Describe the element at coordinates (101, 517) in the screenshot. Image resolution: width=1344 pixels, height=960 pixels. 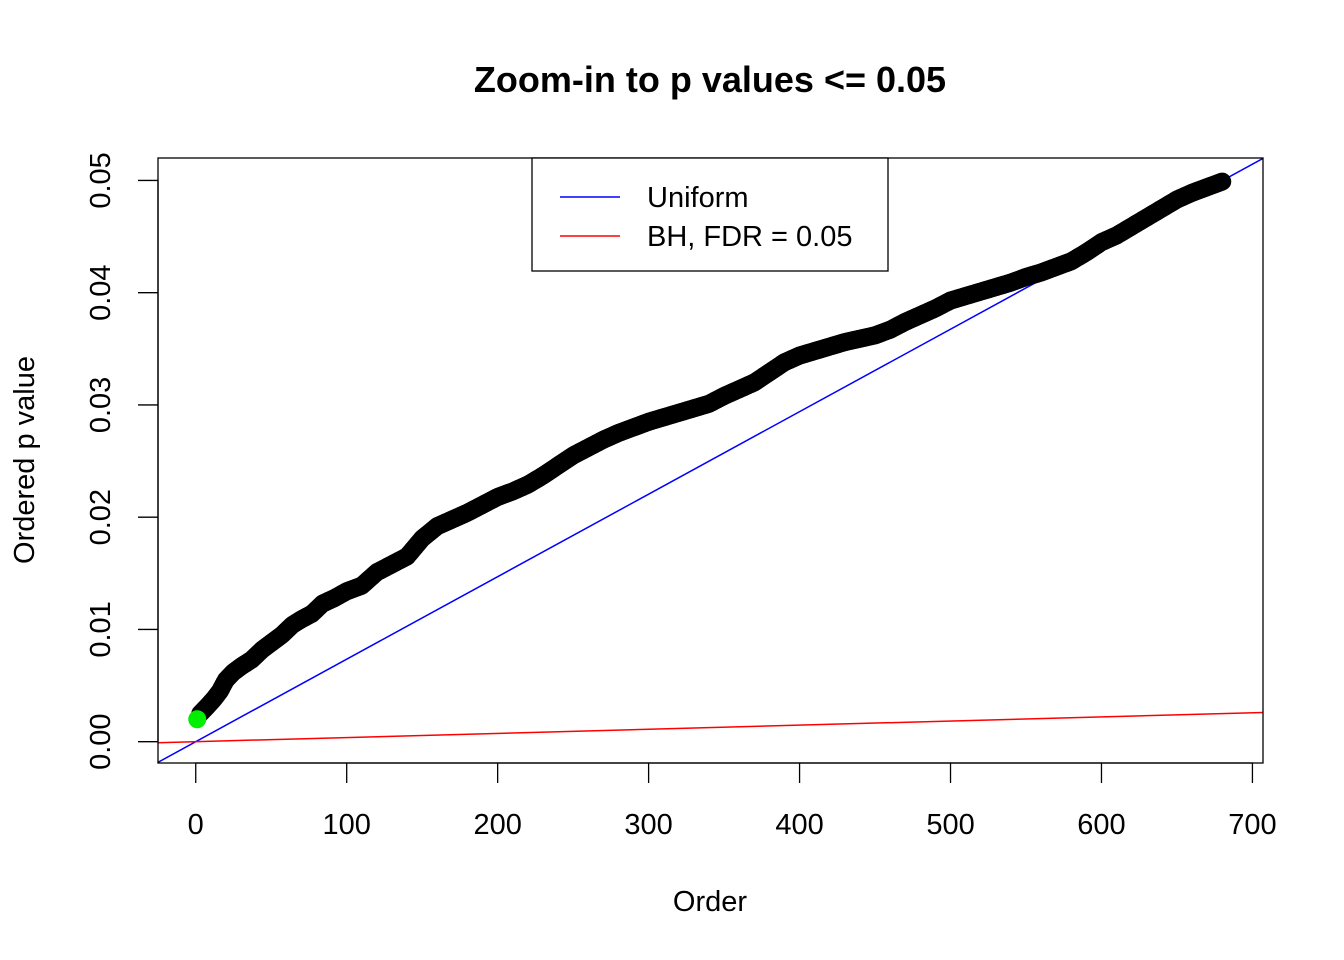
I see `y-tick-label: 0.02` at that location.